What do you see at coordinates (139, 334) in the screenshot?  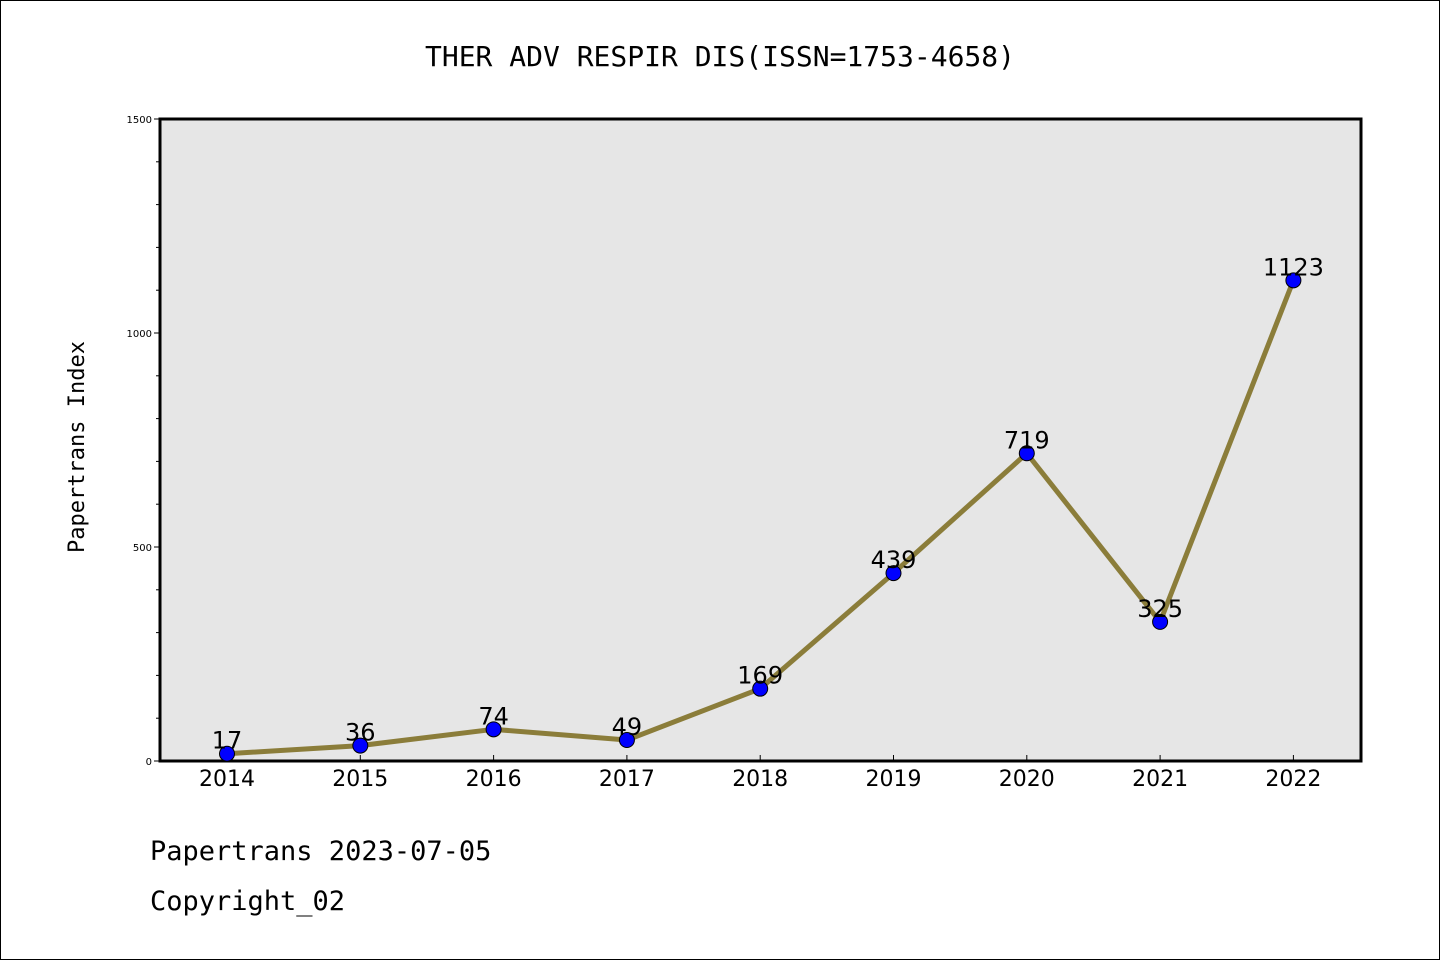 I see `y-tick-label: 1000` at bounding box center [139, 334].